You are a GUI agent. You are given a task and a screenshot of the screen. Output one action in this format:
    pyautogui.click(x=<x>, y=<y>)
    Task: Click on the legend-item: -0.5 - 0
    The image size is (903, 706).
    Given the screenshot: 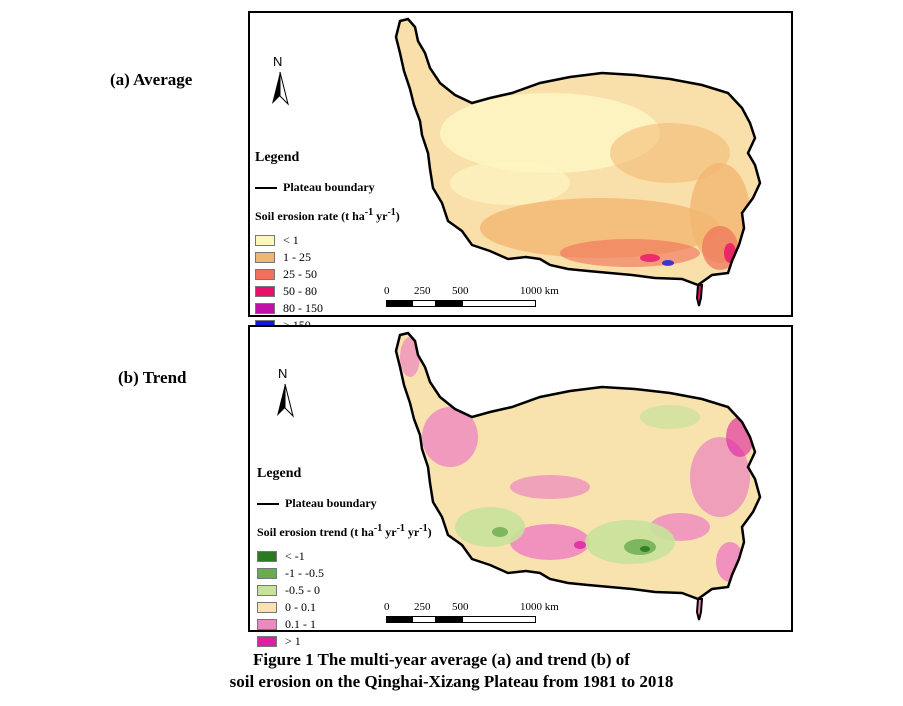 What is the action you would take?
    pyautogui.click(x=344, y=590)
    